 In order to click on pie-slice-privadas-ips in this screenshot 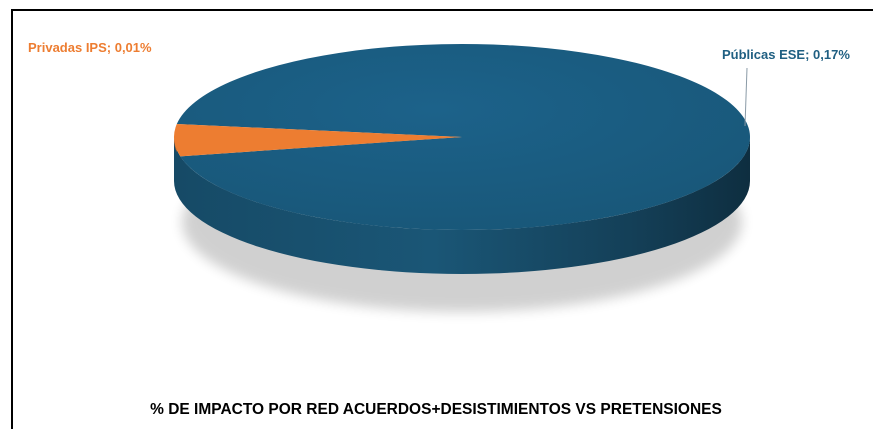, I will do `click(317, 140)`.